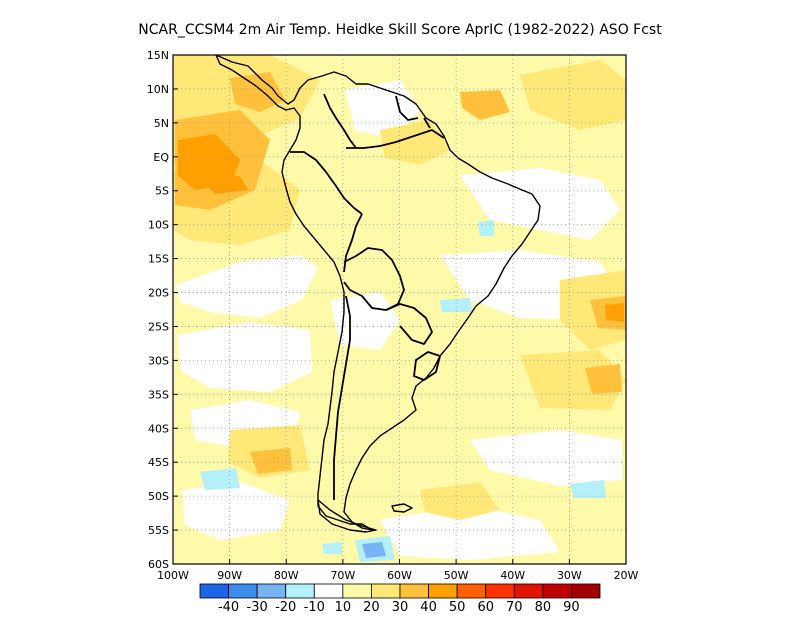 The height and width of the screenshot is (618, 800). I want to click on tierra-del-fuego-coastline, so click(347, 516).